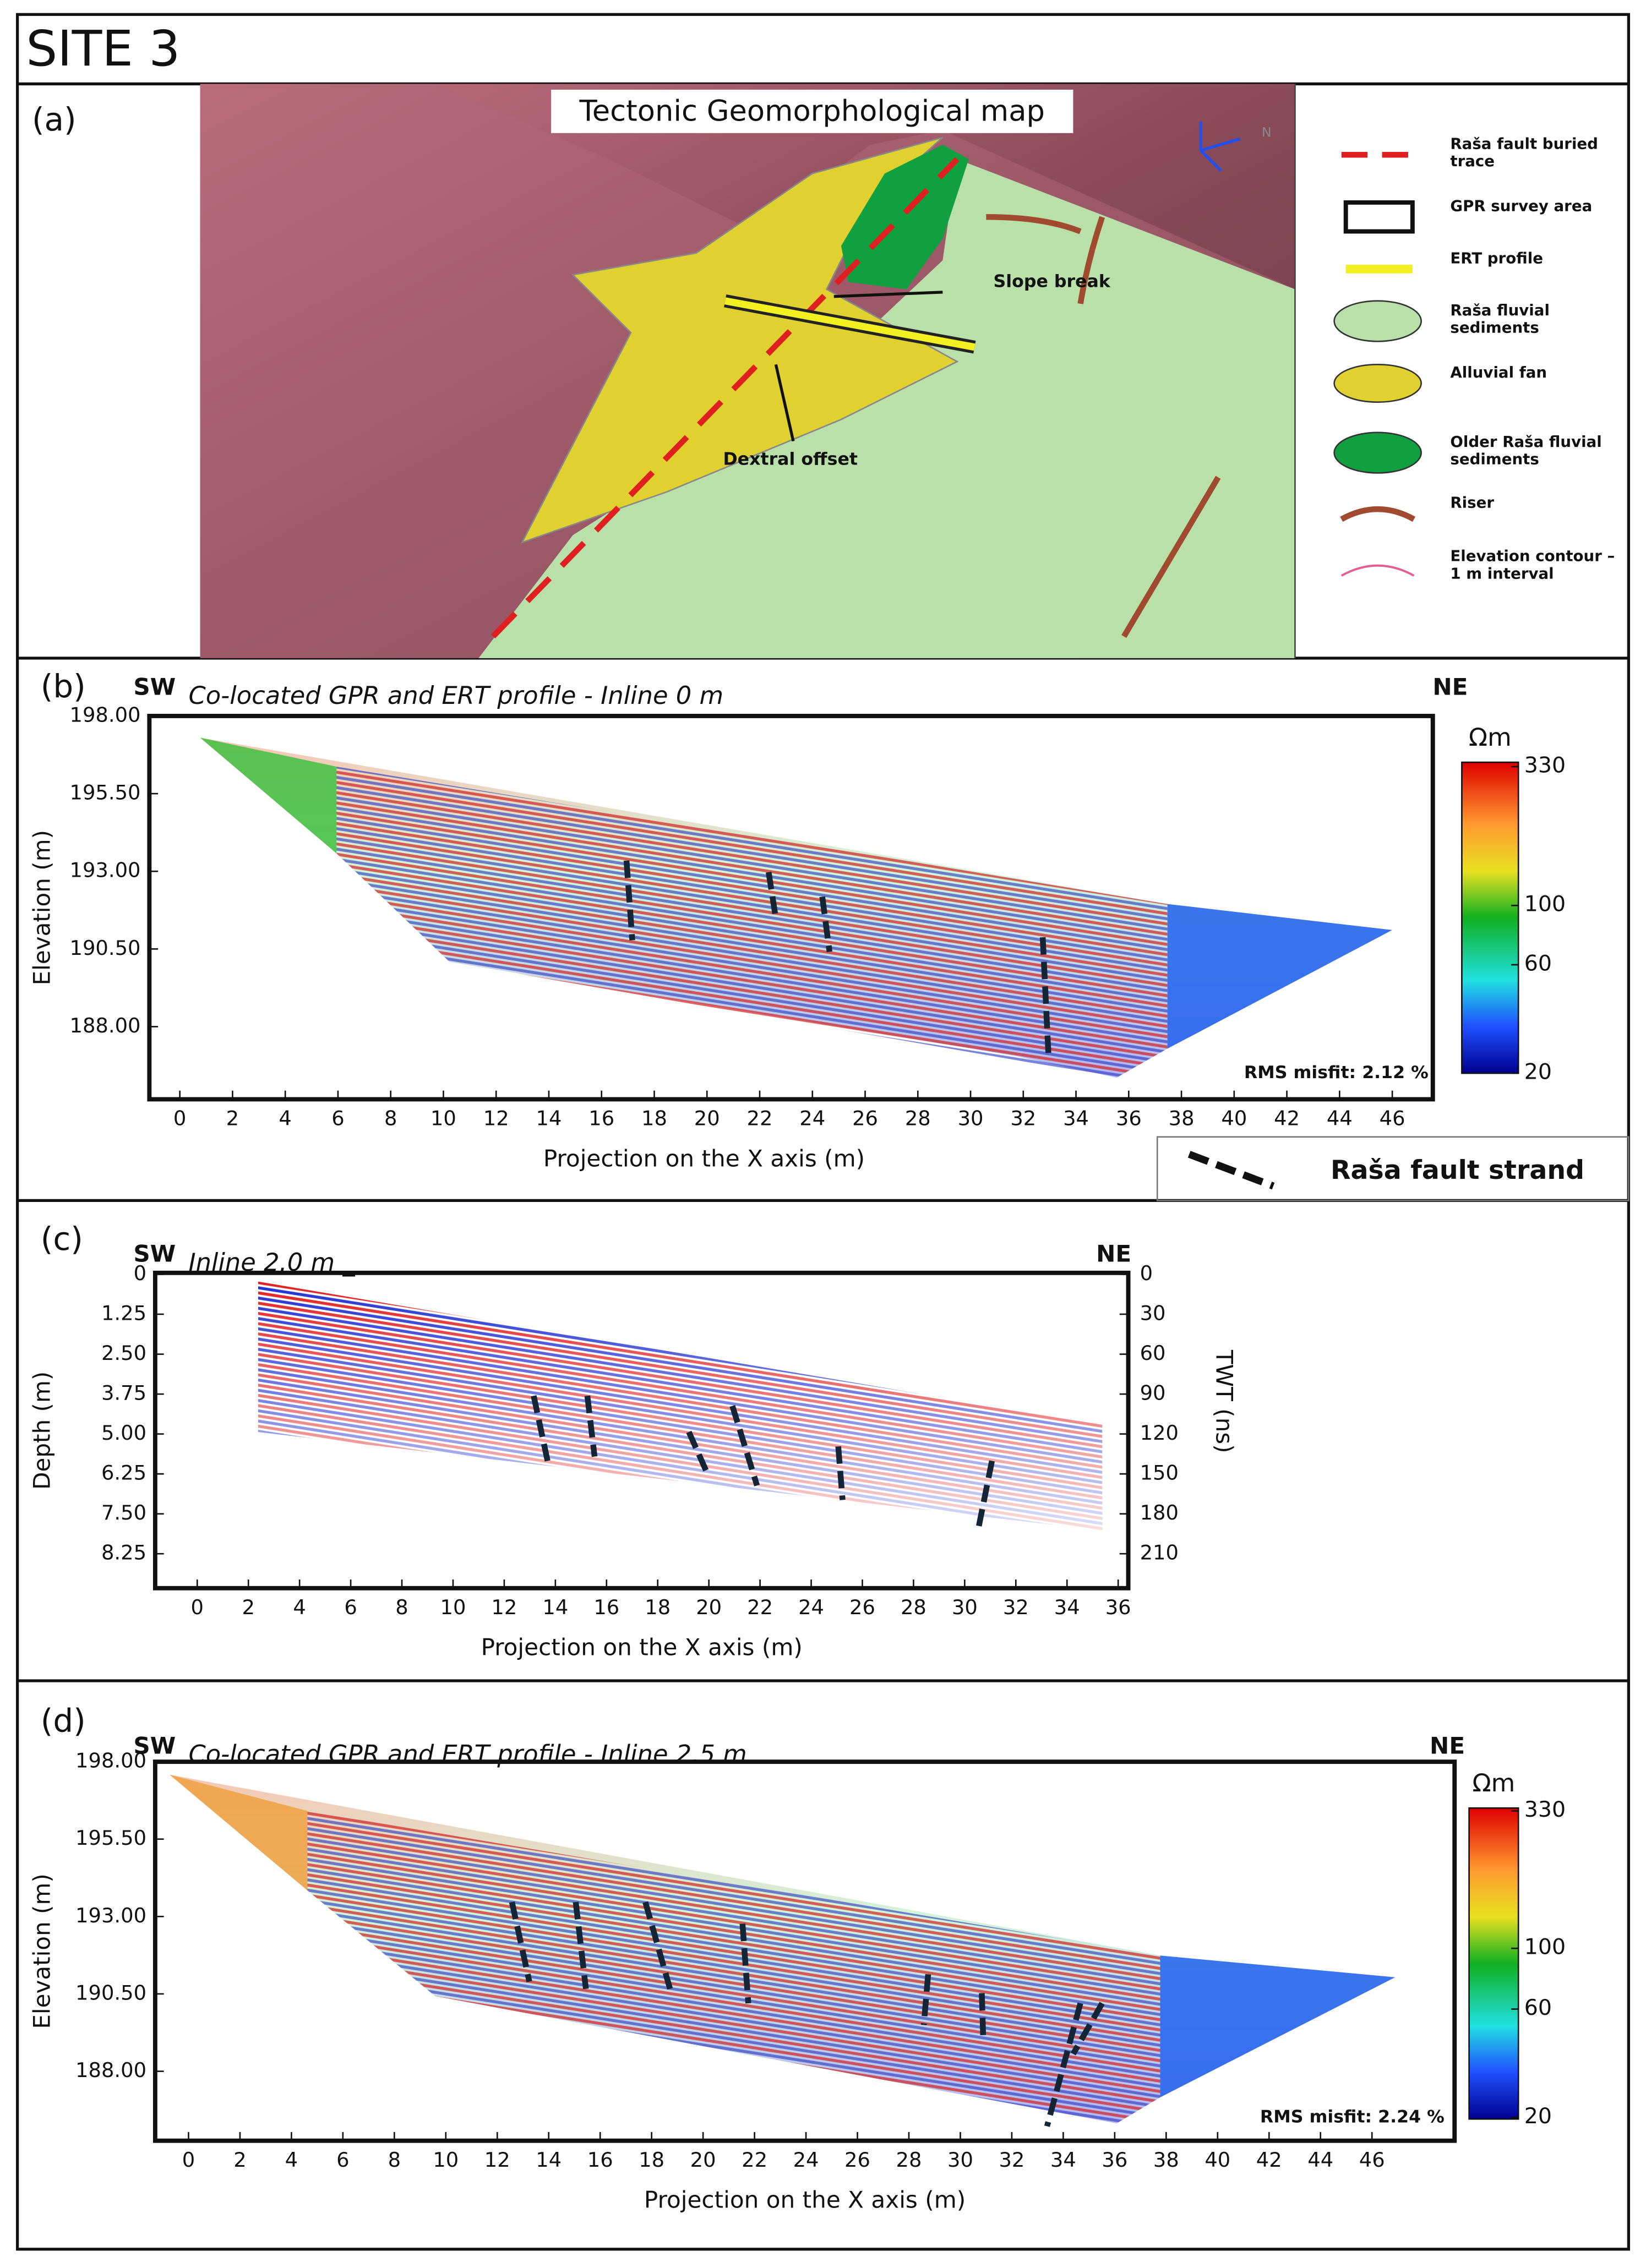 This screenshot has height=2268, width=1646. What do you see at coordinates (105, 870) in the screenshot?
I see `y-tick-label: 193.00` at bounding box center [105, 870].